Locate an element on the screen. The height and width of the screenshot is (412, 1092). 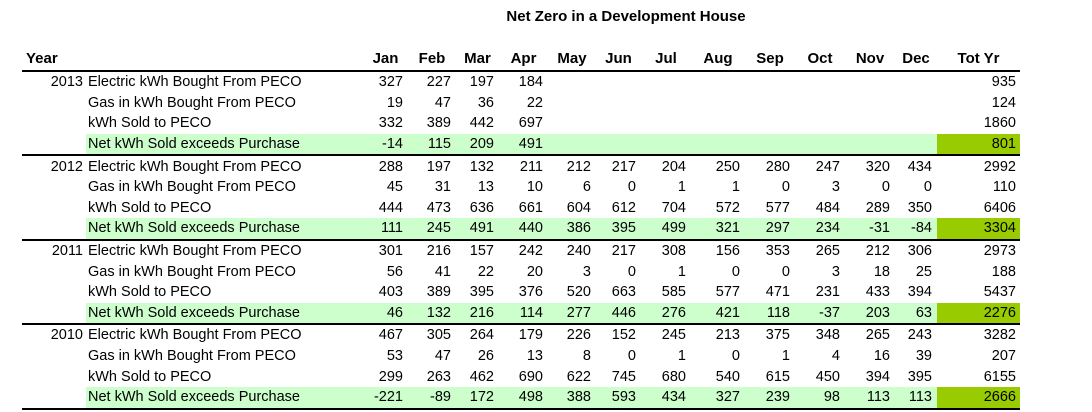
cell-sep: 353 is located at coordinates (777, 251).